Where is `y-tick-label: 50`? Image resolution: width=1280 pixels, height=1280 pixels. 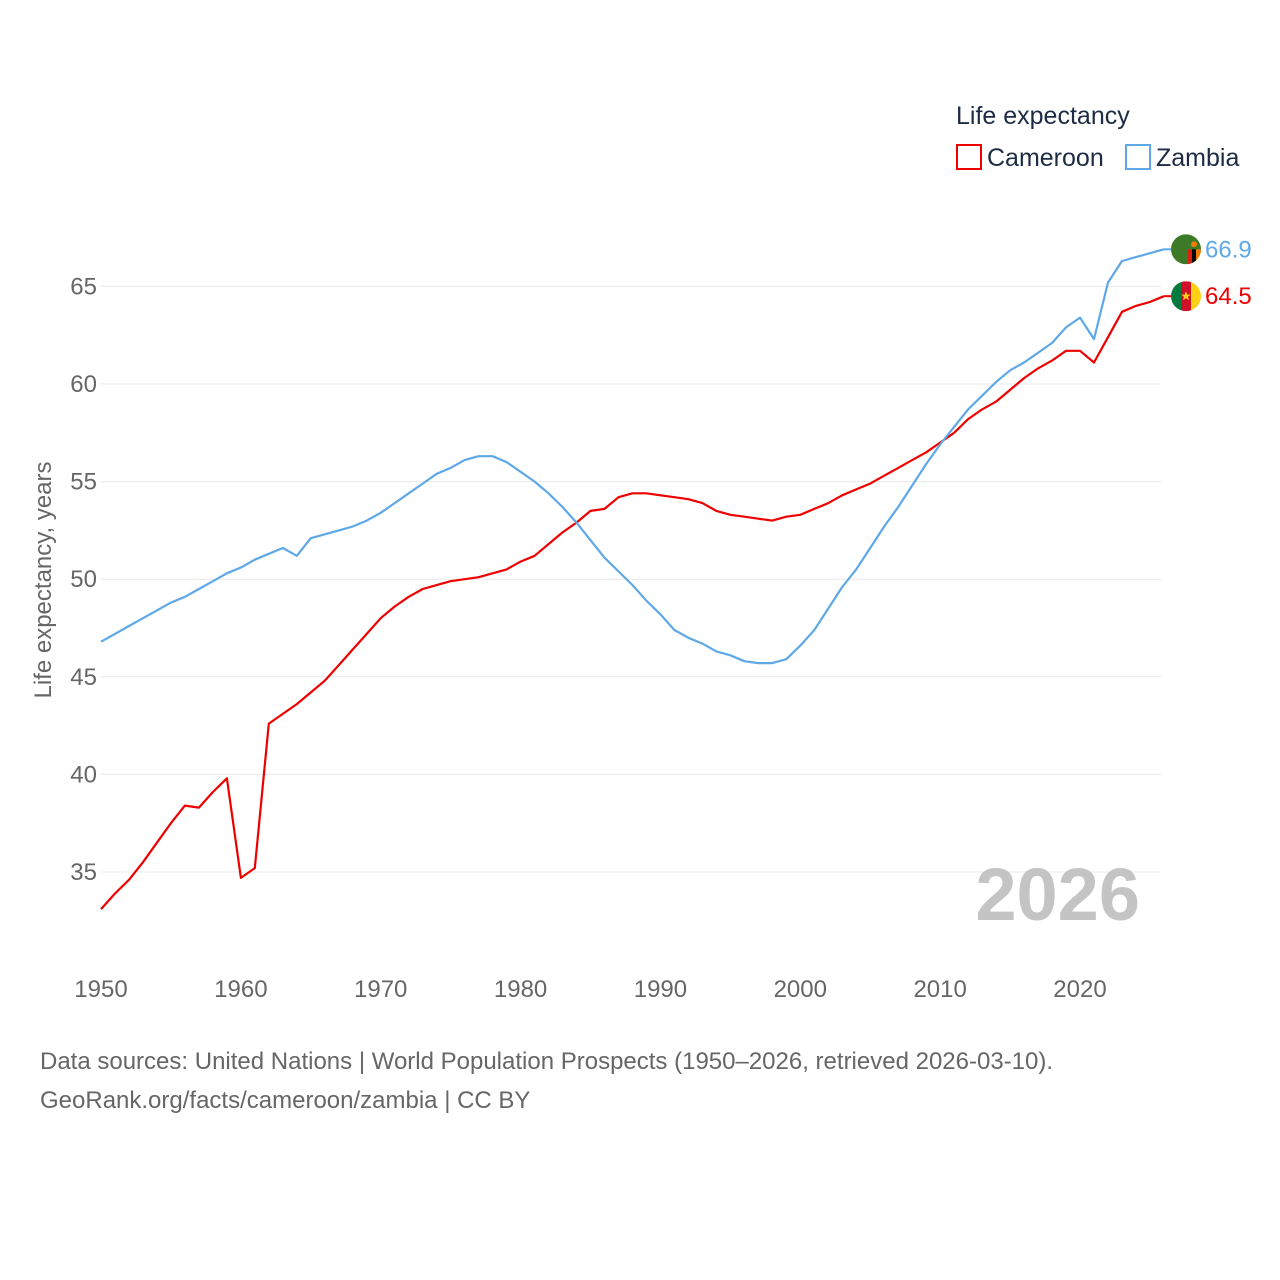 y-tick-label: 50 is located at coordinates (83, 579).